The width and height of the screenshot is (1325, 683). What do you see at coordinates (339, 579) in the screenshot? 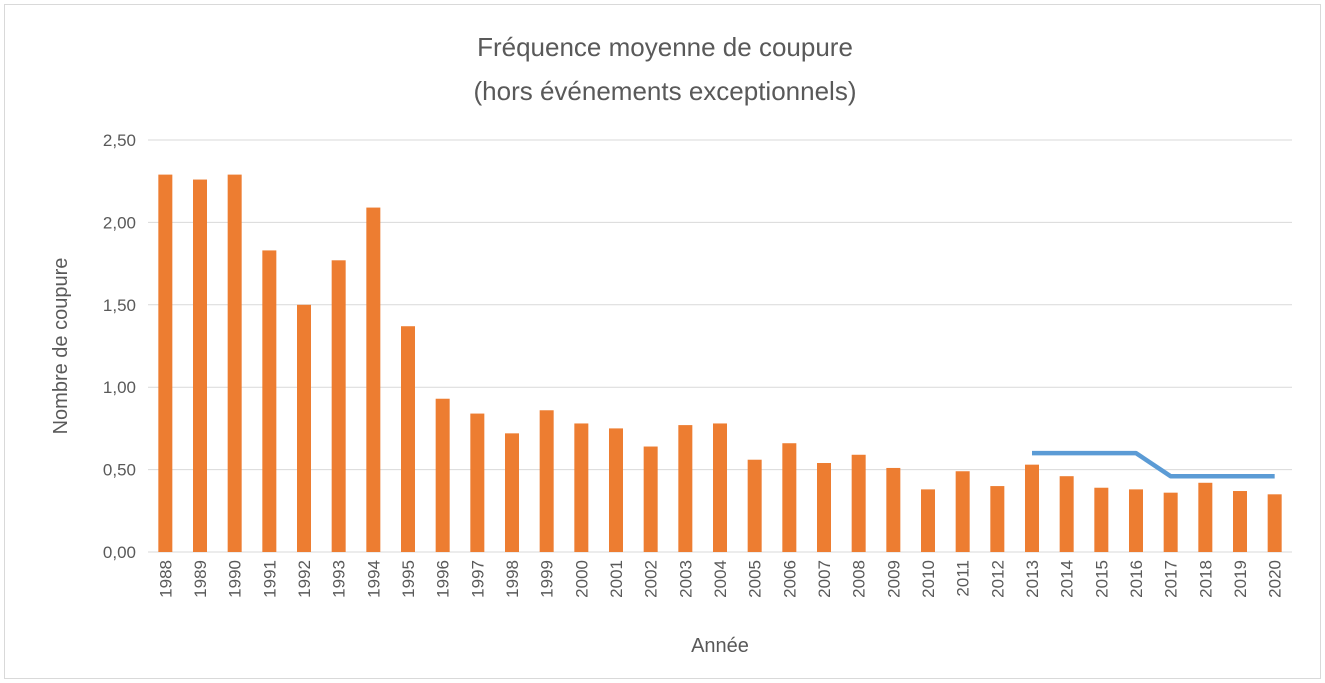
I see `x-tick-label: 1993` at bounding box center [339, 579].